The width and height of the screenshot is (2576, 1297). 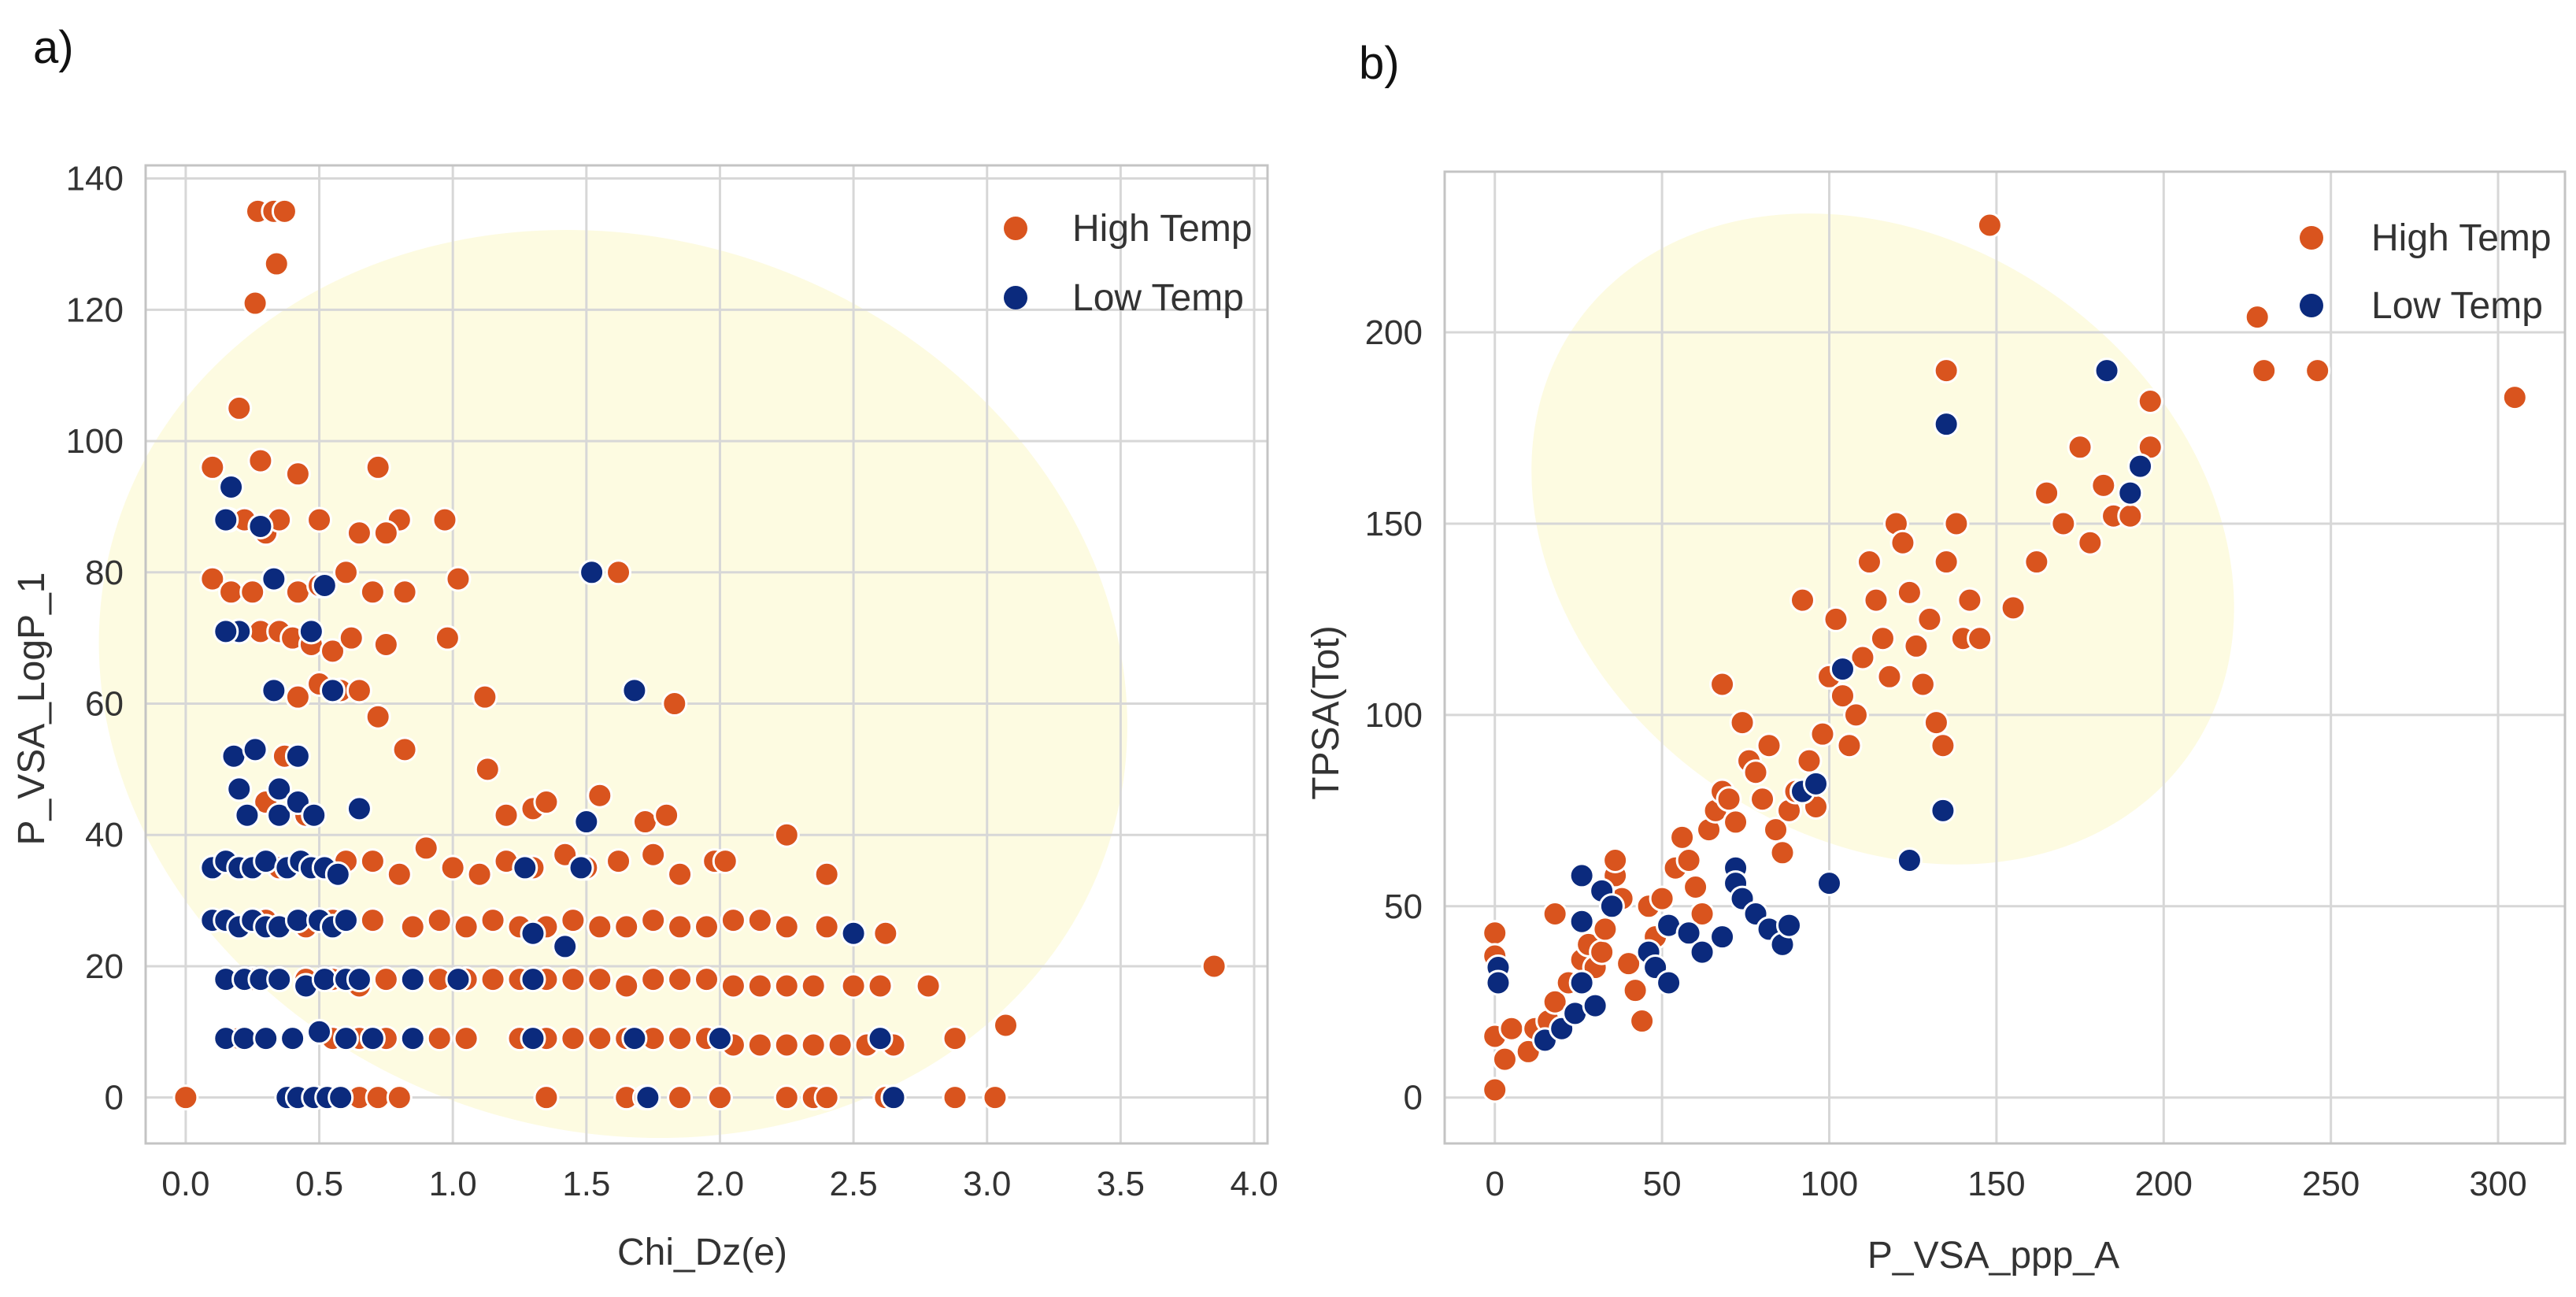 I want to click on legend-label-low-temp: Low Temp, so click(x=1158, y=298).